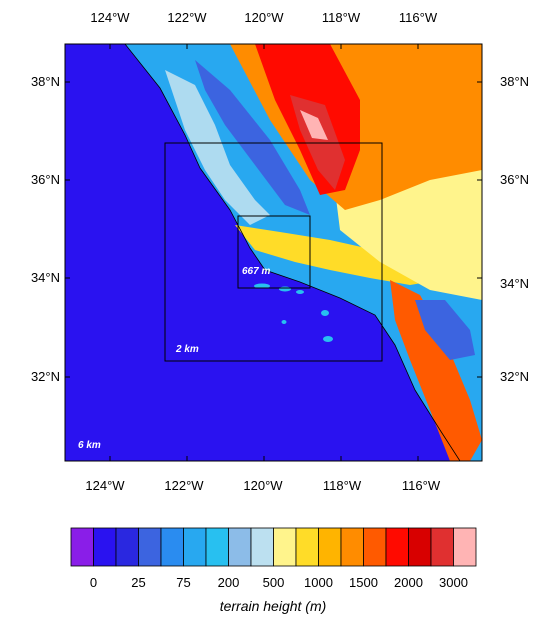 The height and width of the screenshot is (620, 550). Describe the element at coordinates (89, 445) in the screenshot. I see `domain-label-6km: 6 km` at that location.